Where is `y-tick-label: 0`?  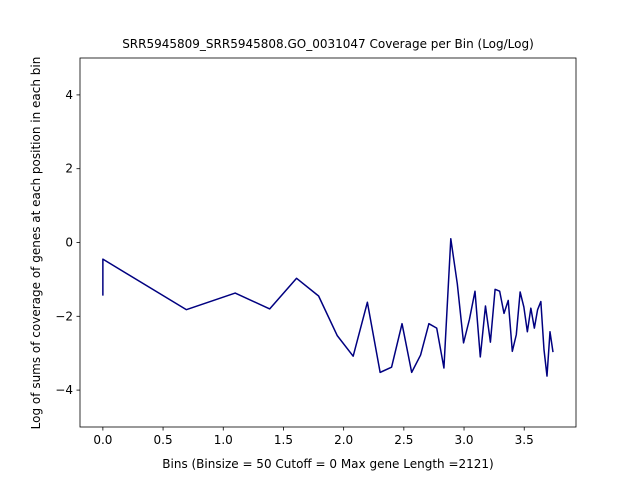
y-tick-label: 0 is located at coordinates (69, 243).